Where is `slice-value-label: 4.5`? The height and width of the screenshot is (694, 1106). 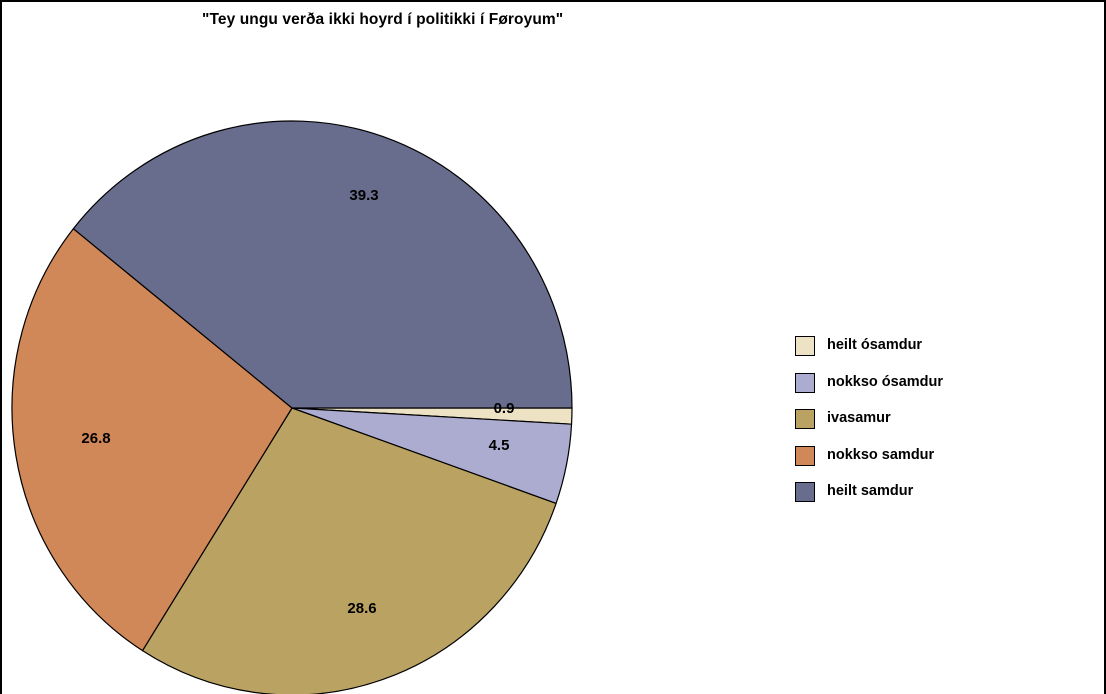
slice-value-label: 4.5 is located at coordinates (499, 445).